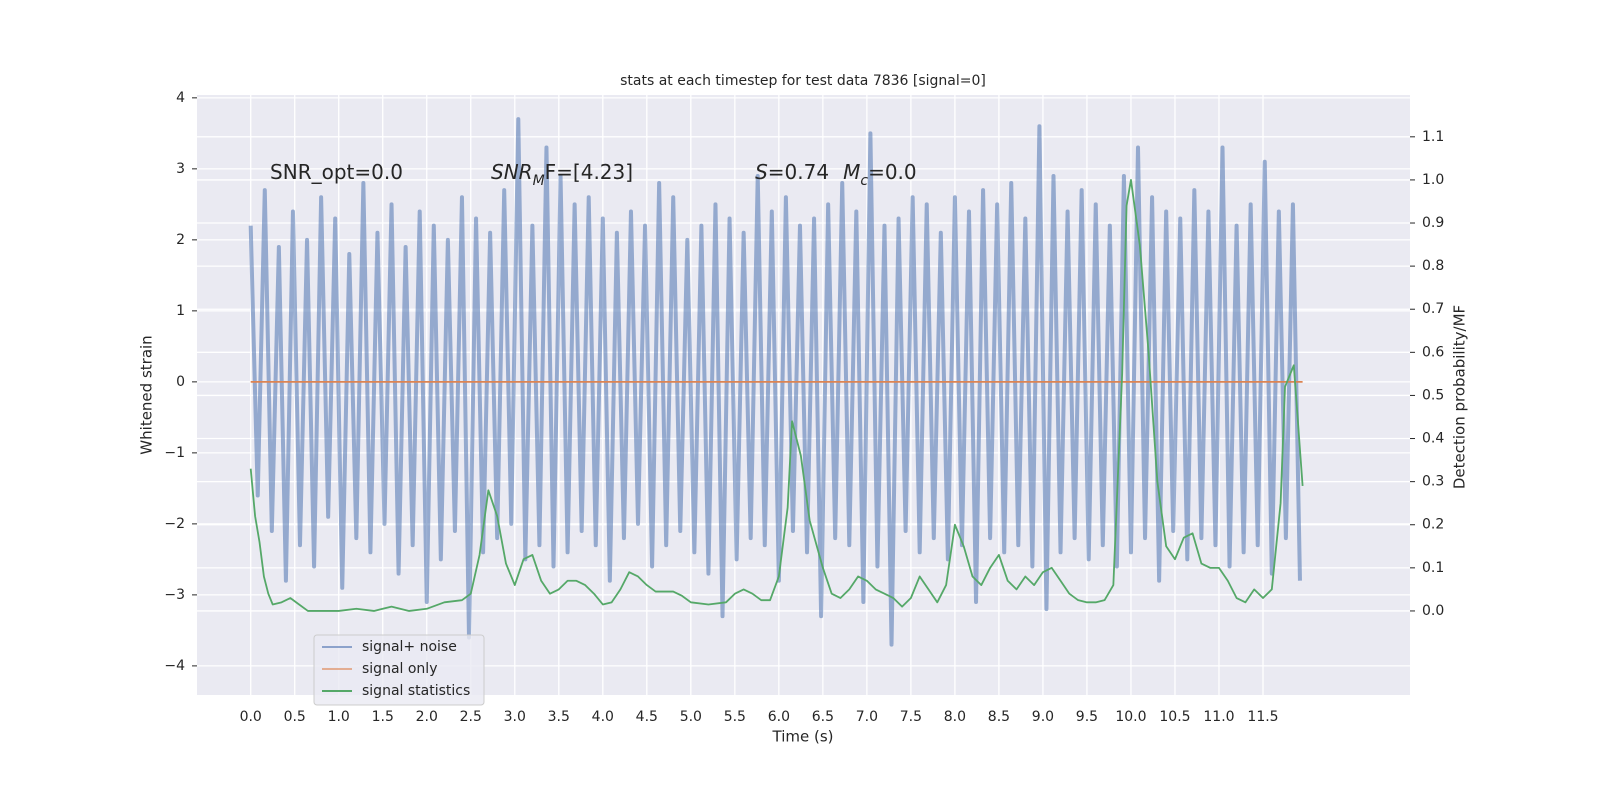  I want to click on annotation-part: F=[4.23], so click(589, 172).